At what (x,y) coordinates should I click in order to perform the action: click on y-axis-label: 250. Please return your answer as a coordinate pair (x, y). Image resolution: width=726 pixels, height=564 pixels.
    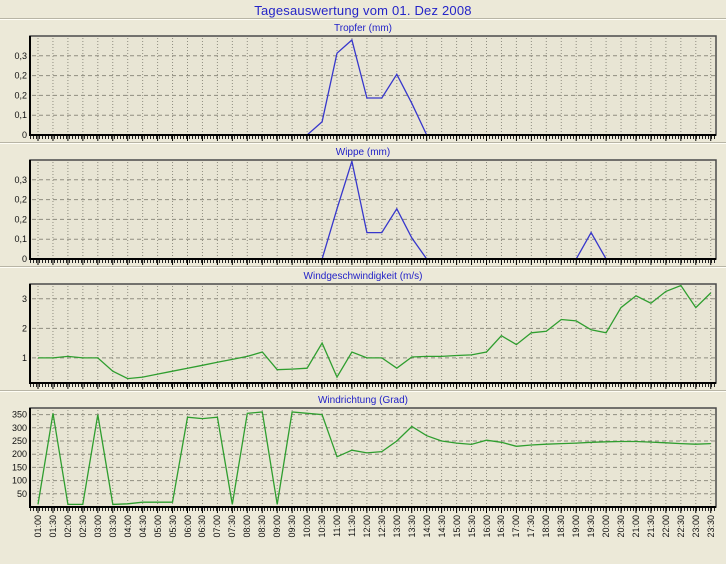
    Looking at the image, I should click on (19, 441).